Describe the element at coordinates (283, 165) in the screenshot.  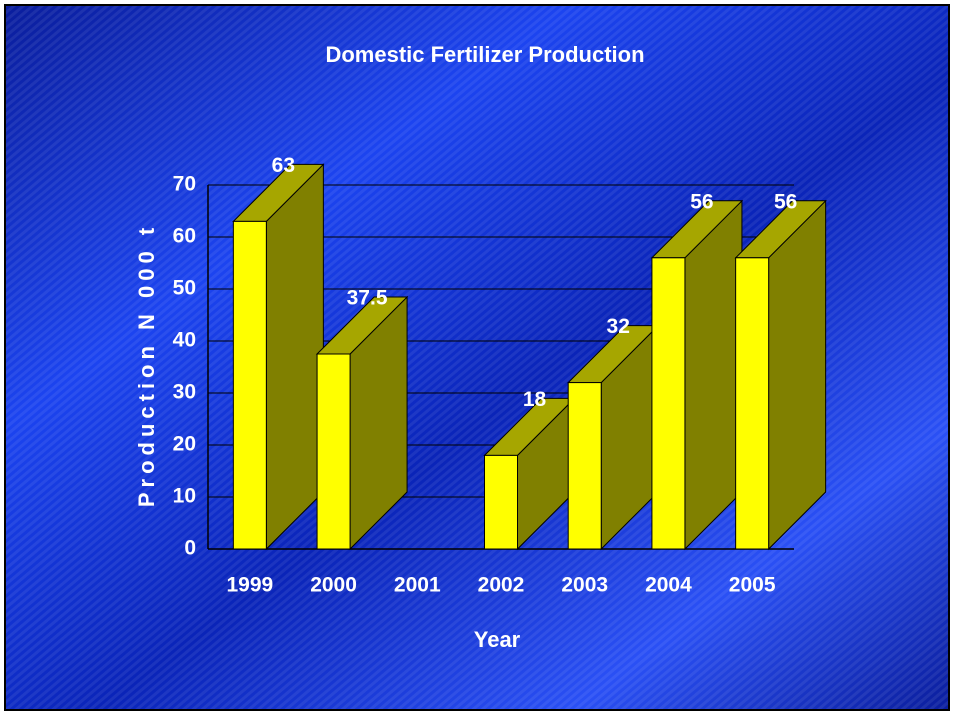
I see `data-label: 63` at that location.